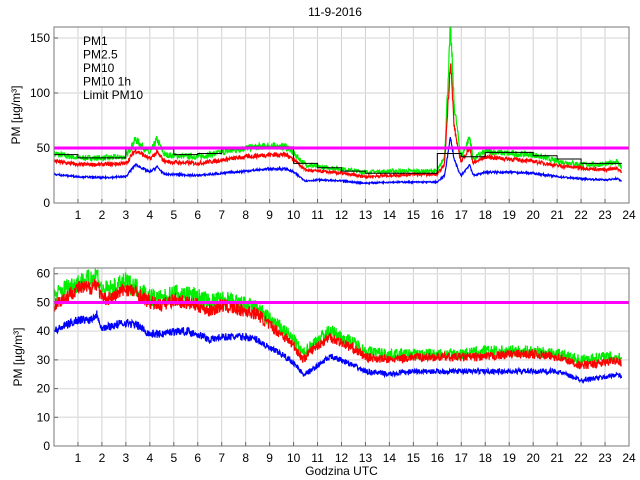  What do you see at coordinates (44, 274) in the screenshot?
I see `y-tick-label: 60` at bounding box center [44, 274].